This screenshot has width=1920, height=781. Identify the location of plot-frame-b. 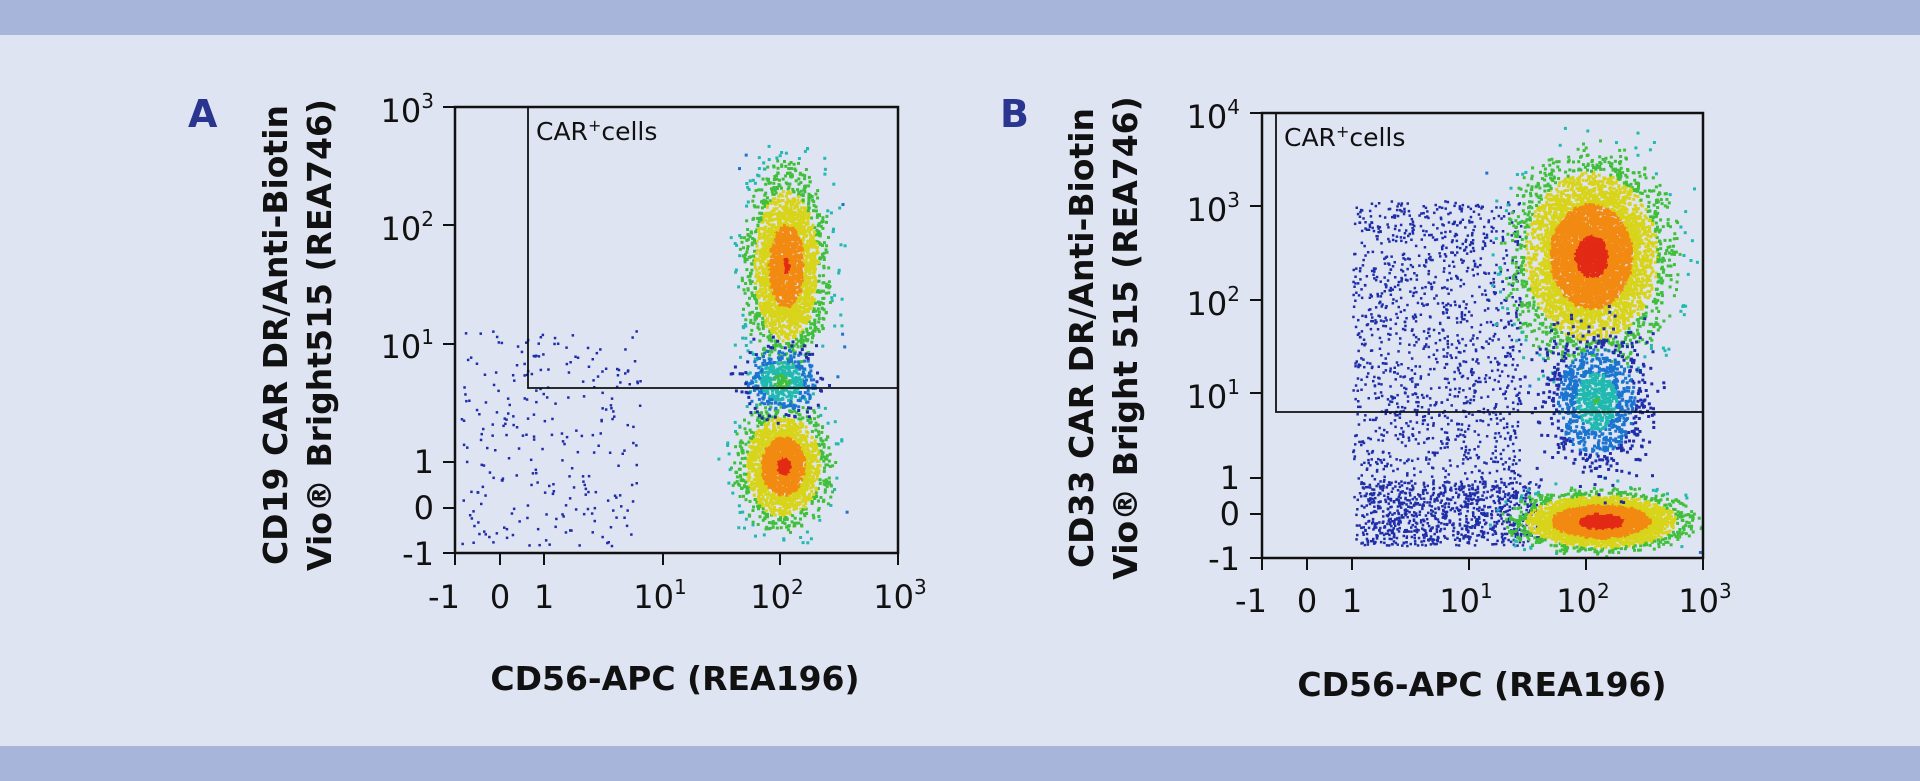
(1482, 335).